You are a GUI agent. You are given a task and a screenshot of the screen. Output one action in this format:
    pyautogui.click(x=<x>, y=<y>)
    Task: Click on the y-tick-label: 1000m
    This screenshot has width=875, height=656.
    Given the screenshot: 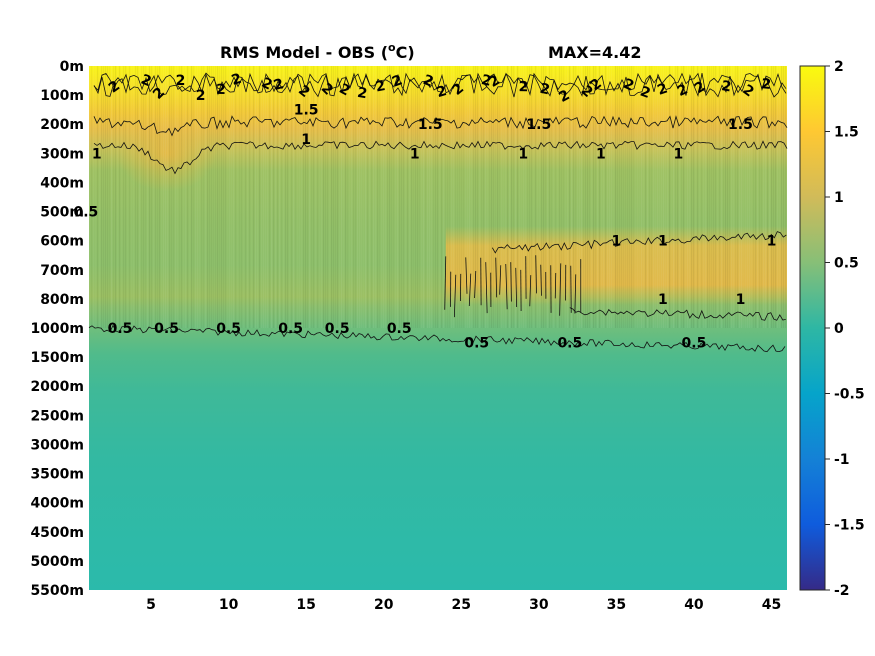 What is the action you would take?
    pyautogui.click(x=57, y=329)
    